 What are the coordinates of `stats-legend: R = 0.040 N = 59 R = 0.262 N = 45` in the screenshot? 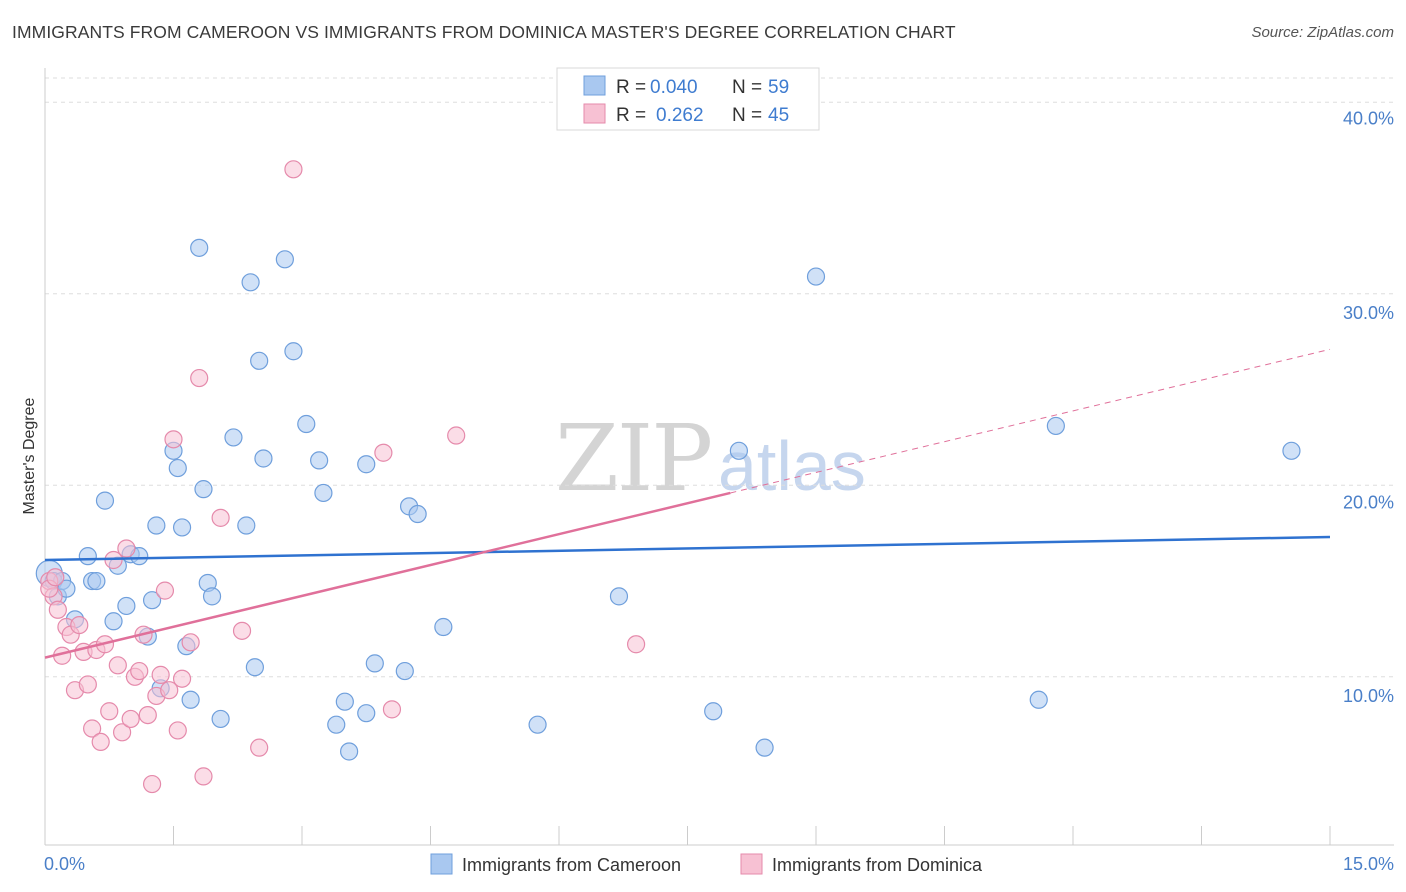 It's located at (688, 99).